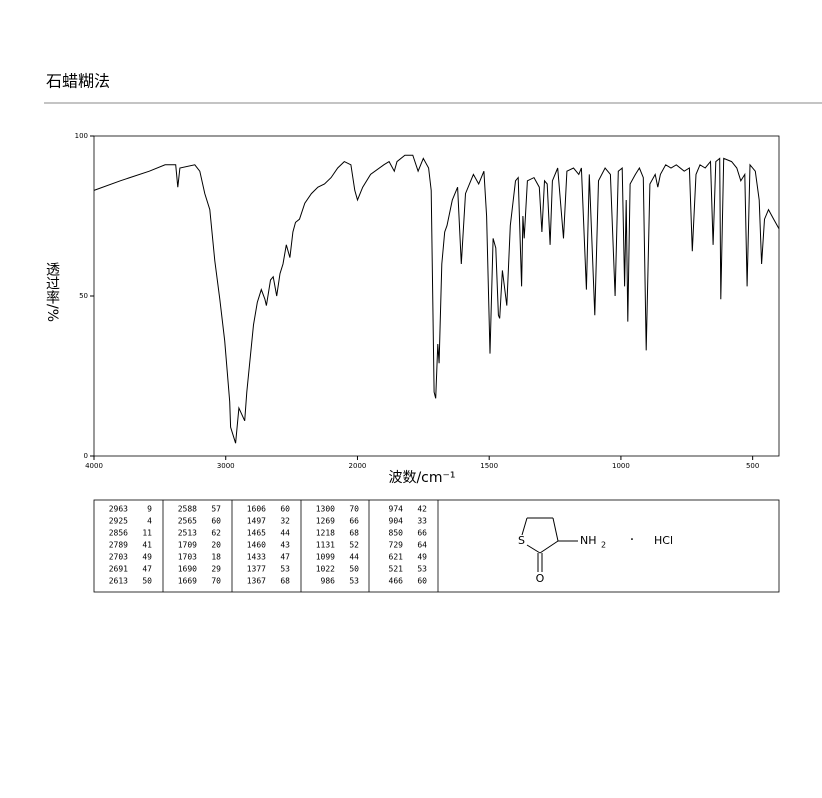 This screenshot has height=798, width=822. I want to click on peak-wavenumber: 1131, so click(325, 545).